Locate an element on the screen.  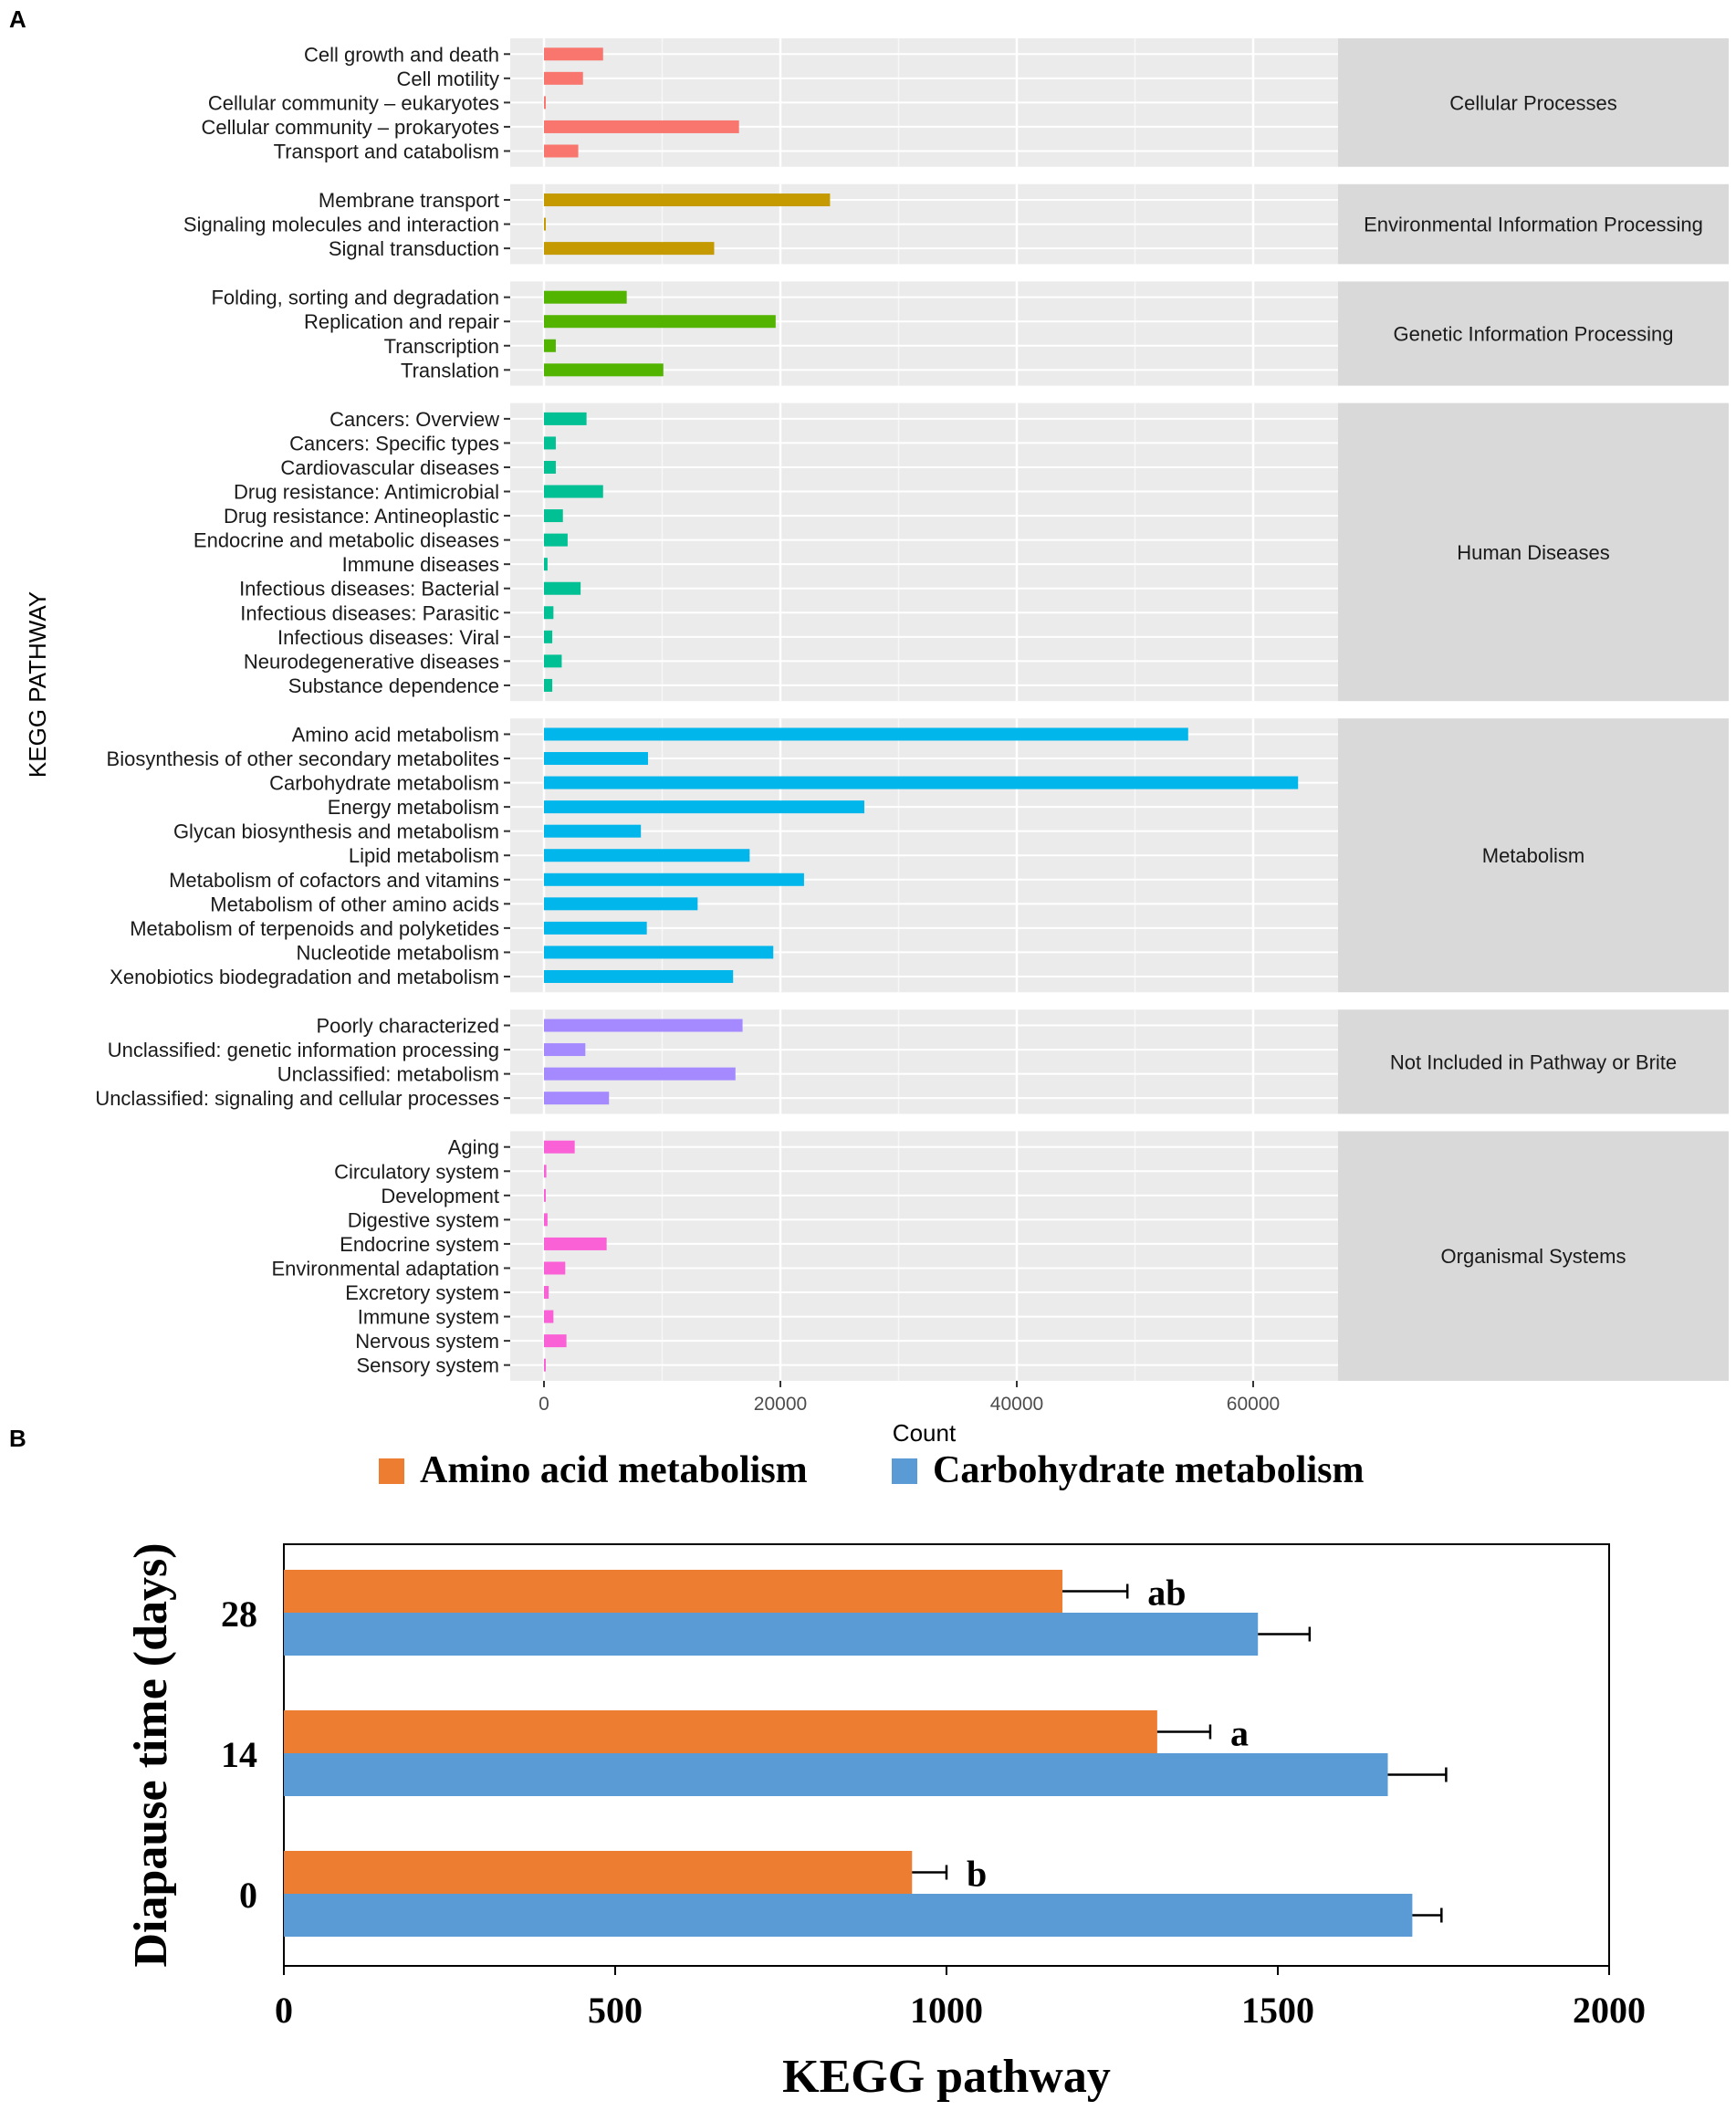
panel-b-label: B is located at coordinates (17, 1438).